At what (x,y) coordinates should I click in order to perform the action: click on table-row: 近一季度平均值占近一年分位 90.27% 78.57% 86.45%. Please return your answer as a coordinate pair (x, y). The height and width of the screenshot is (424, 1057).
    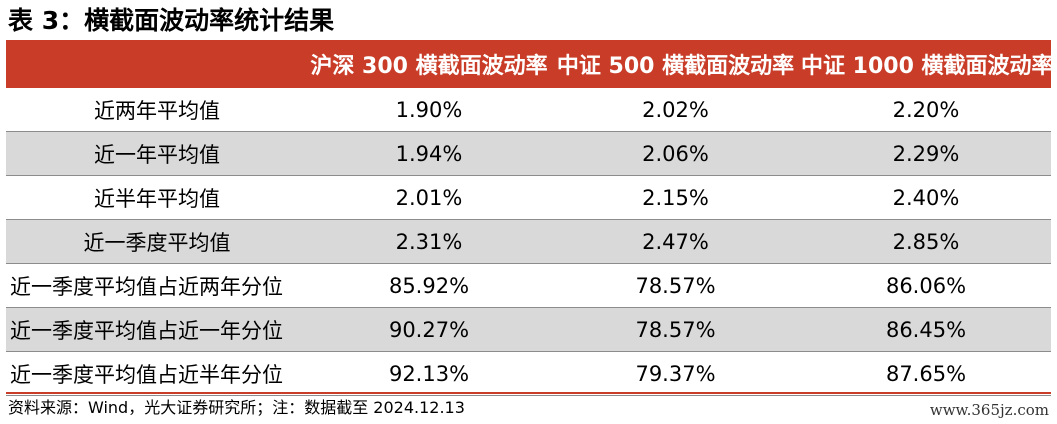
    Looking at the image, I should click on (528, 329).